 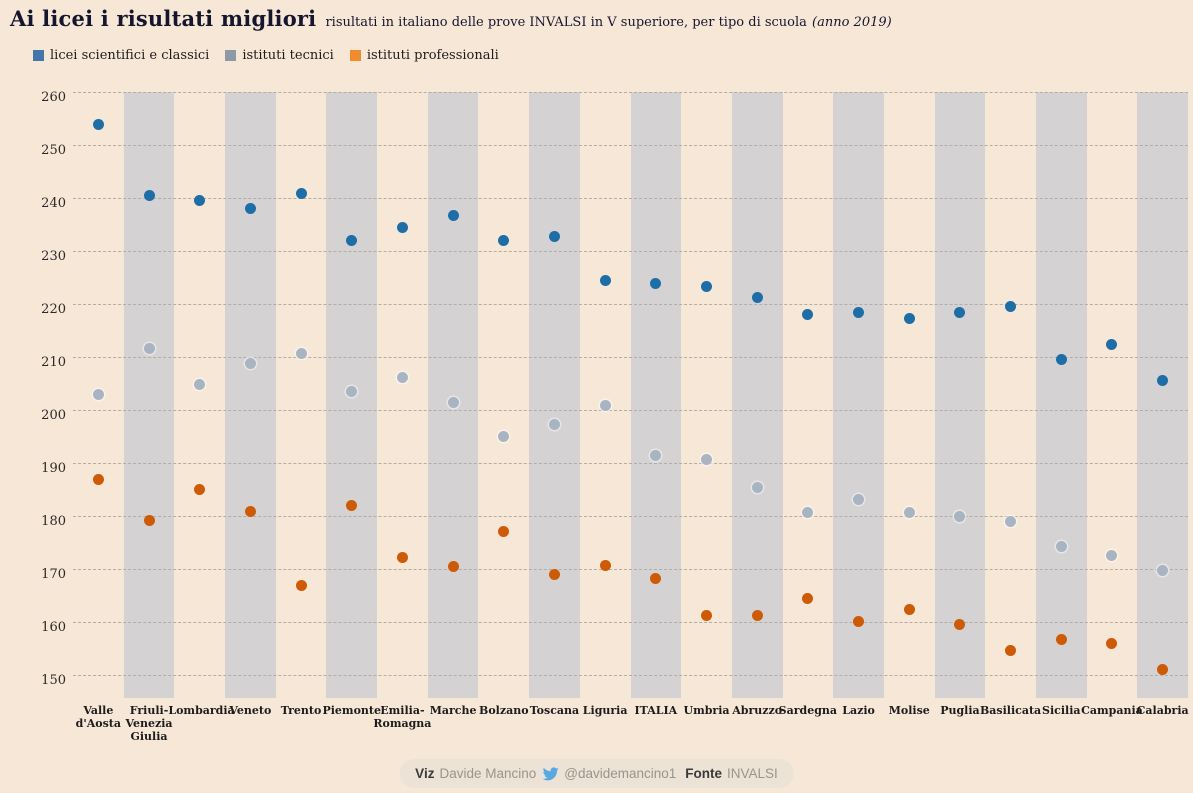 I want to click on x-axis-label: Veneto, so click(x=250, y=710).